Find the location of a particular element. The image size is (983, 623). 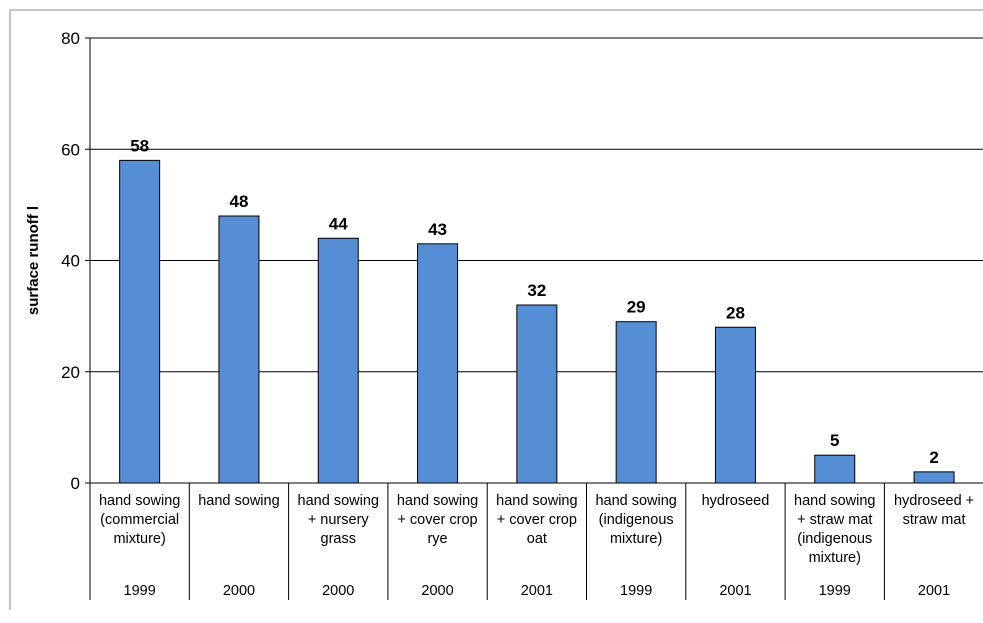

y-tick-label: 80 is located at coordinates (70, 38).